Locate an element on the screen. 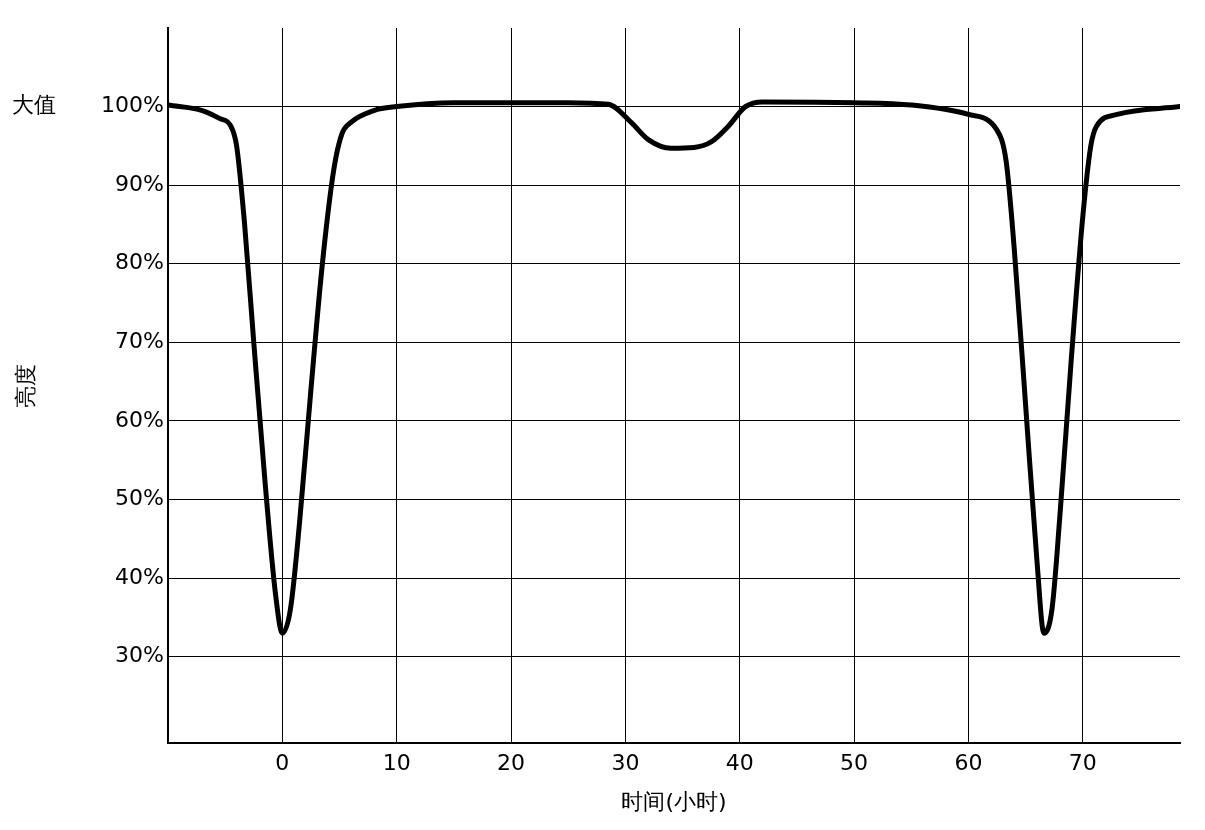 Image resolution: width=1205 pixels, height=830 pixels. x-tick-label: 60 is located at coordinates (968, 763).